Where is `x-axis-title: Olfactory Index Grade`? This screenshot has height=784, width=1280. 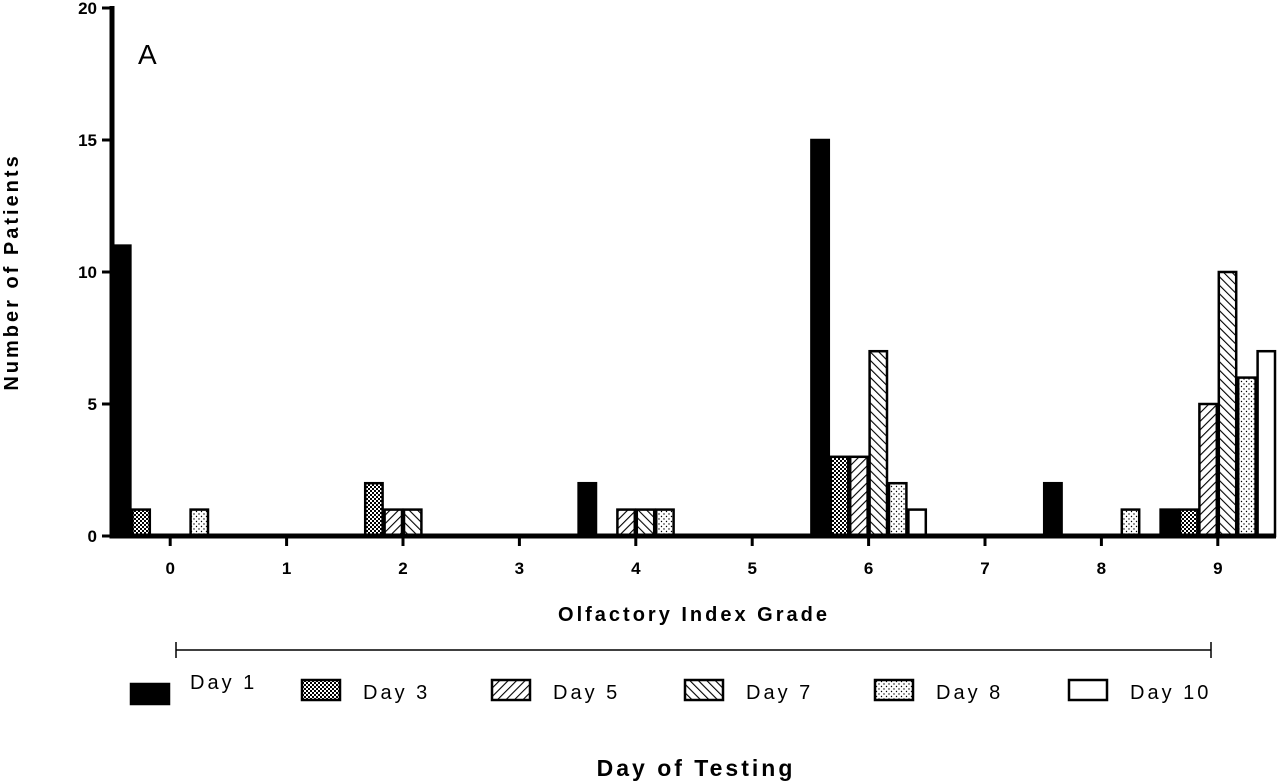
x-axis-title: Olfactory Index Grade is located at coordinates (694, 615).